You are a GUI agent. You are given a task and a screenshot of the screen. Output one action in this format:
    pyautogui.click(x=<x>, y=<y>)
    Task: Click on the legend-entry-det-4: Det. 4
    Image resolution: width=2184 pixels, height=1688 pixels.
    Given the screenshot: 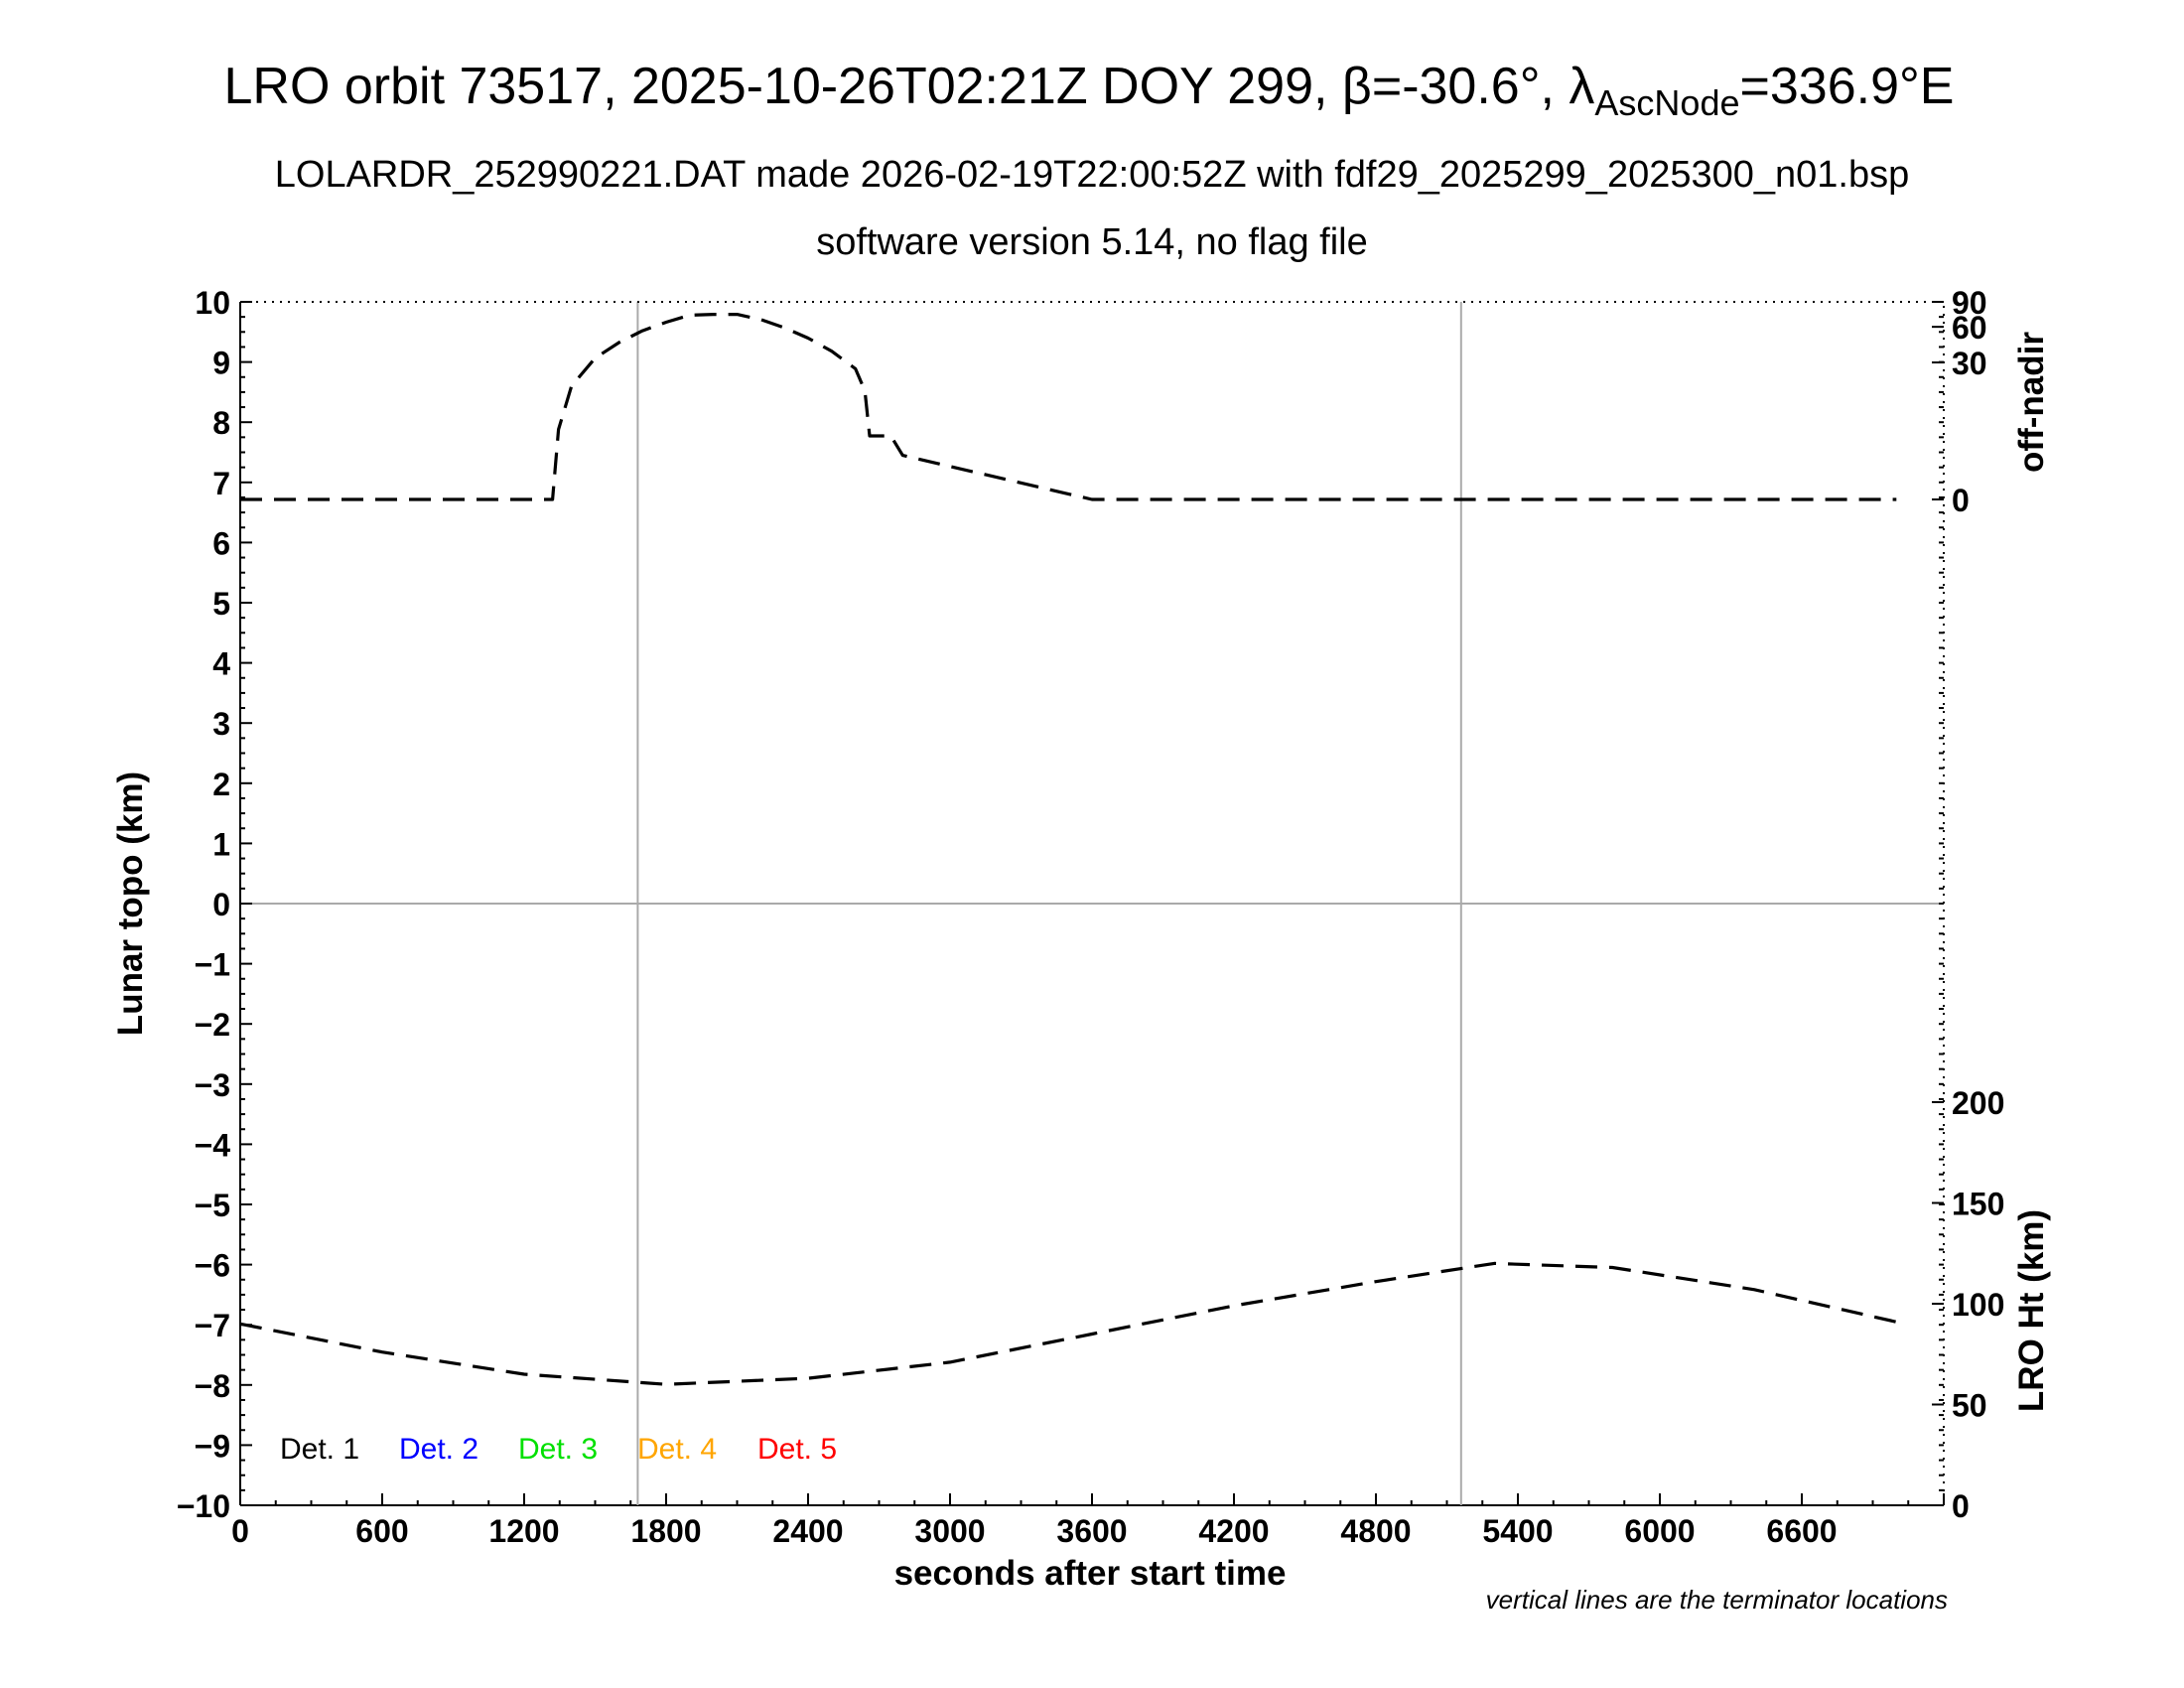 What is the action you would take?
    pyautogui.click(x=677, y=1449)
    